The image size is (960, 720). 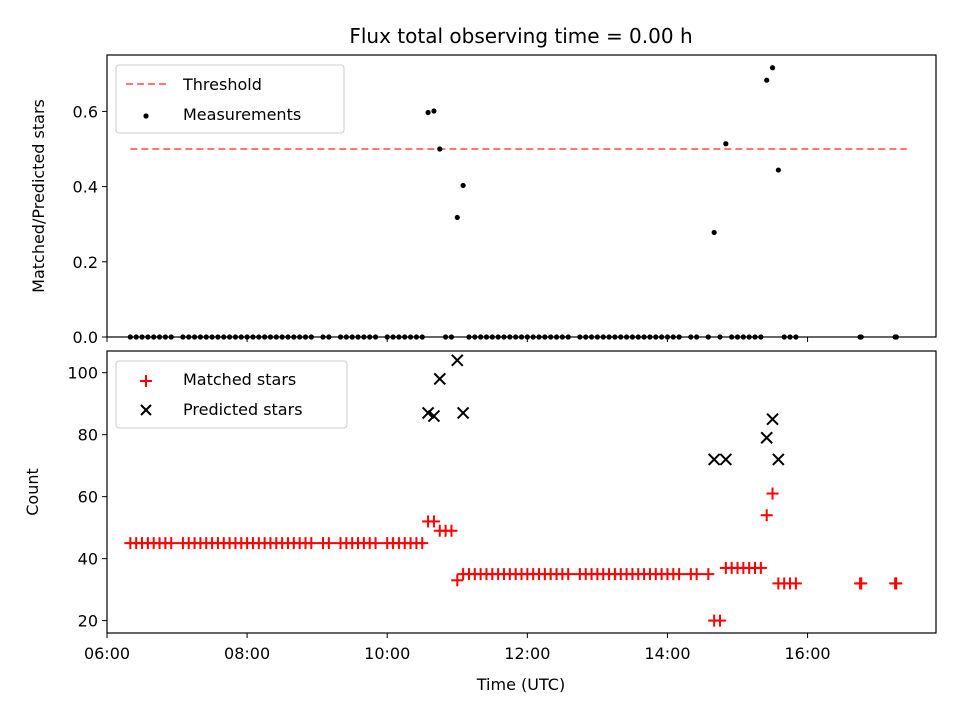 I want to click on top-y-tick-label: 0.2, so click(x=85, y=262).